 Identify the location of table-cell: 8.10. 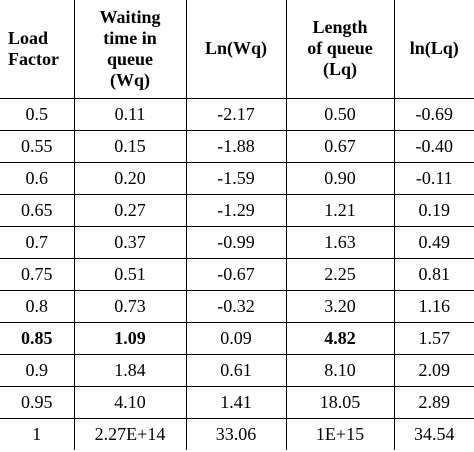
(340, 370).